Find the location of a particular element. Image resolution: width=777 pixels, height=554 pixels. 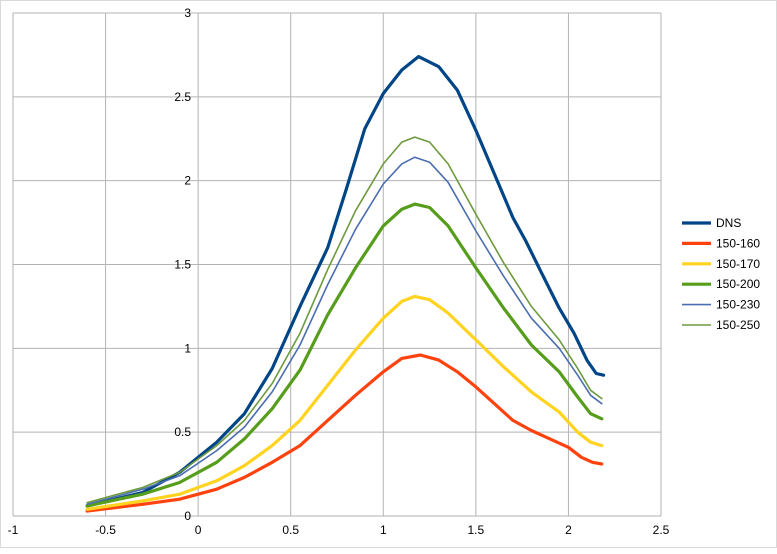

x-tick-label: -1 is located at coordinates (13, 530).